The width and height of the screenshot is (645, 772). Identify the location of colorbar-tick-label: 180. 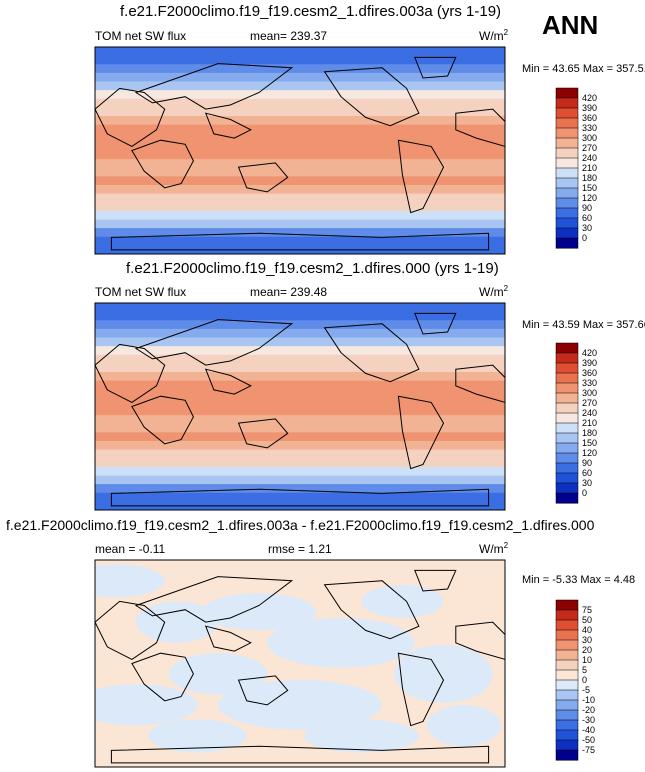
(589, 178).